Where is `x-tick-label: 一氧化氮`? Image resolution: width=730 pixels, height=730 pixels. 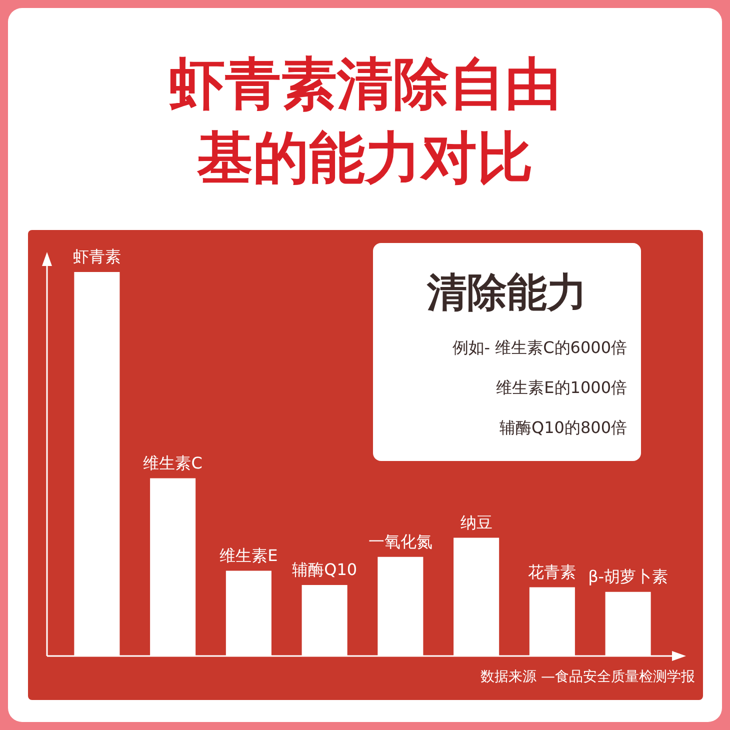
x-tick-label: 一氧化氮 is located at coordinates (400, 542).